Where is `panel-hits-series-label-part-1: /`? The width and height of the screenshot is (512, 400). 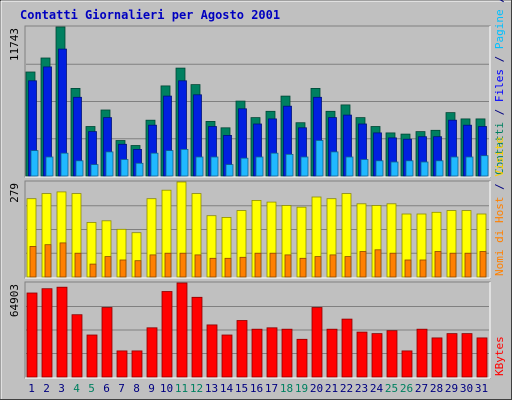 panel-hits-series-label-part-1: / is located at coordinates (499, 112).